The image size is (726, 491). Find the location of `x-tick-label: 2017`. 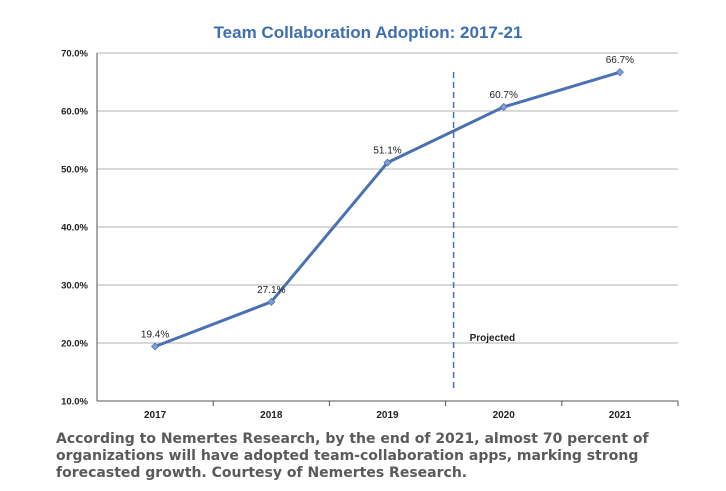

x-tick-label: 2017 is located at coordinates (155, 415).